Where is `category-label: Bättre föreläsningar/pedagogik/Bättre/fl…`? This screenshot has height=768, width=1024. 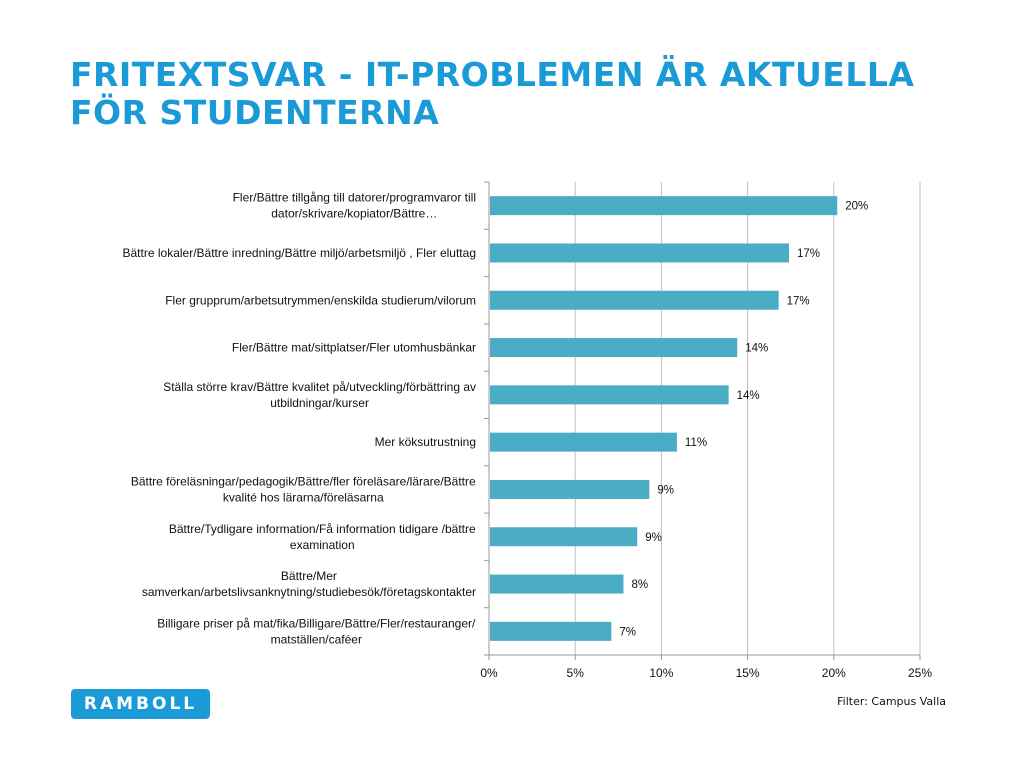 category-label: Bättre föreläsningar/pedagogik/Bättre/fl… is located at coordinates (303, 489).